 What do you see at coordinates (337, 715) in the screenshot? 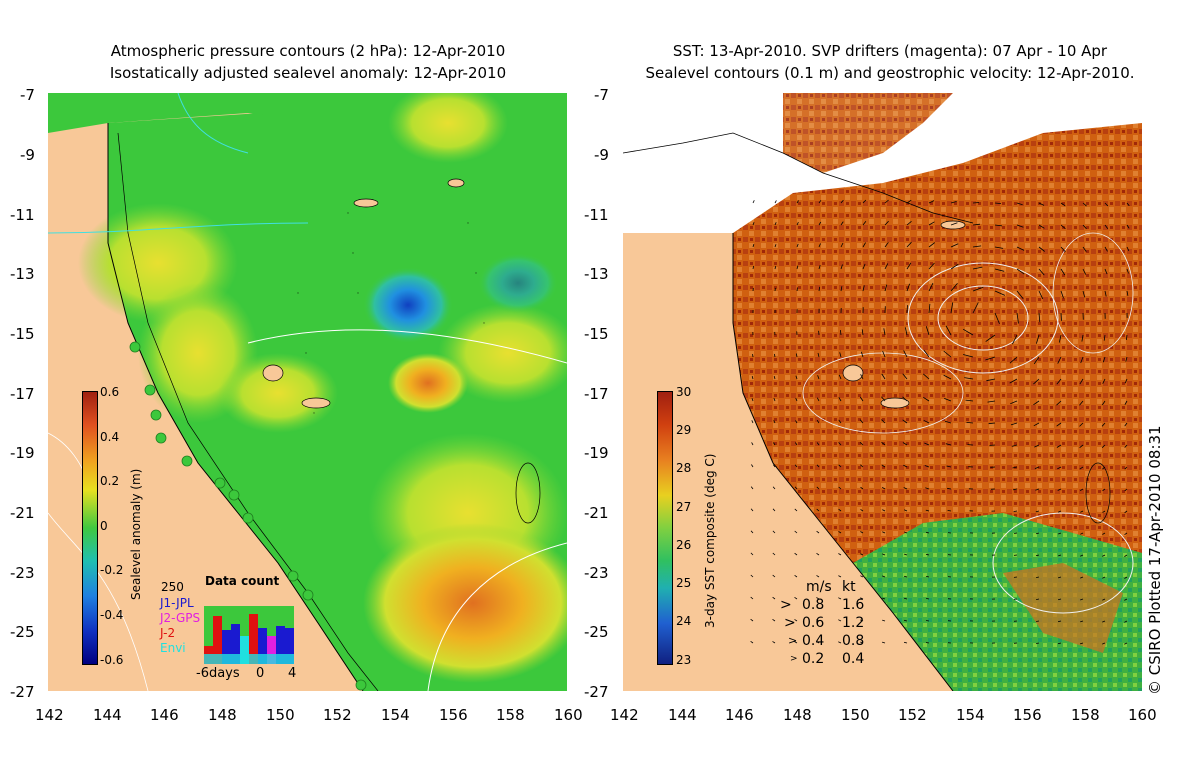
I see `x-tick: 152` at bounding box center [337, 715].